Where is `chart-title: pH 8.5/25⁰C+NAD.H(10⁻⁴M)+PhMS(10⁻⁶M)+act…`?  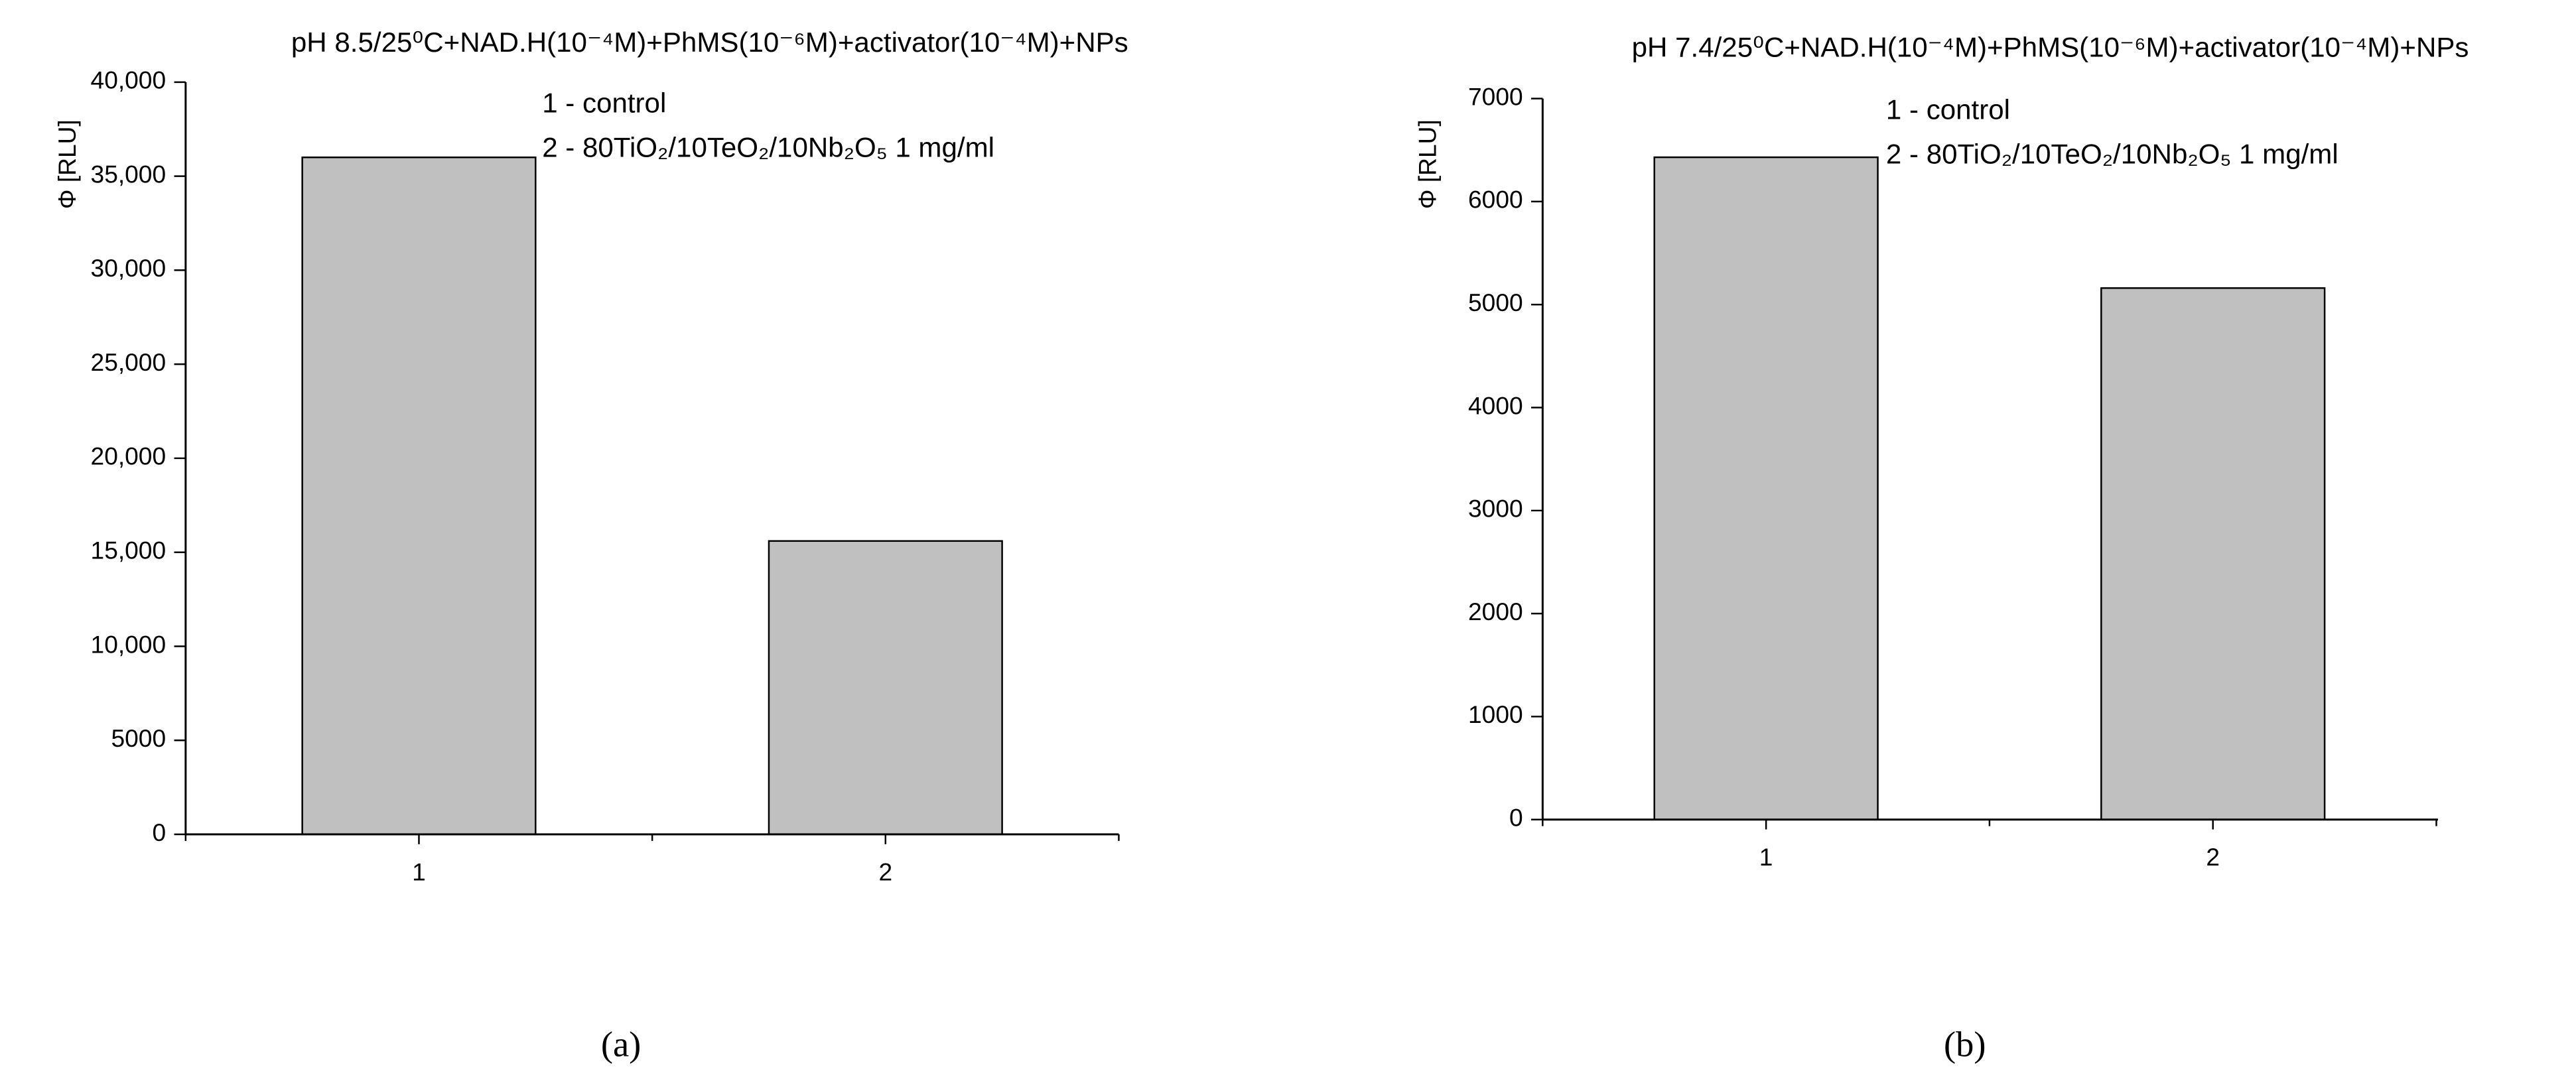 chart-title: pH 8.5/25⁰C+NAD.H(10⁻⁴M)+PhMS(10⁻⁶M)+act… is located at coordinates (709, 42).